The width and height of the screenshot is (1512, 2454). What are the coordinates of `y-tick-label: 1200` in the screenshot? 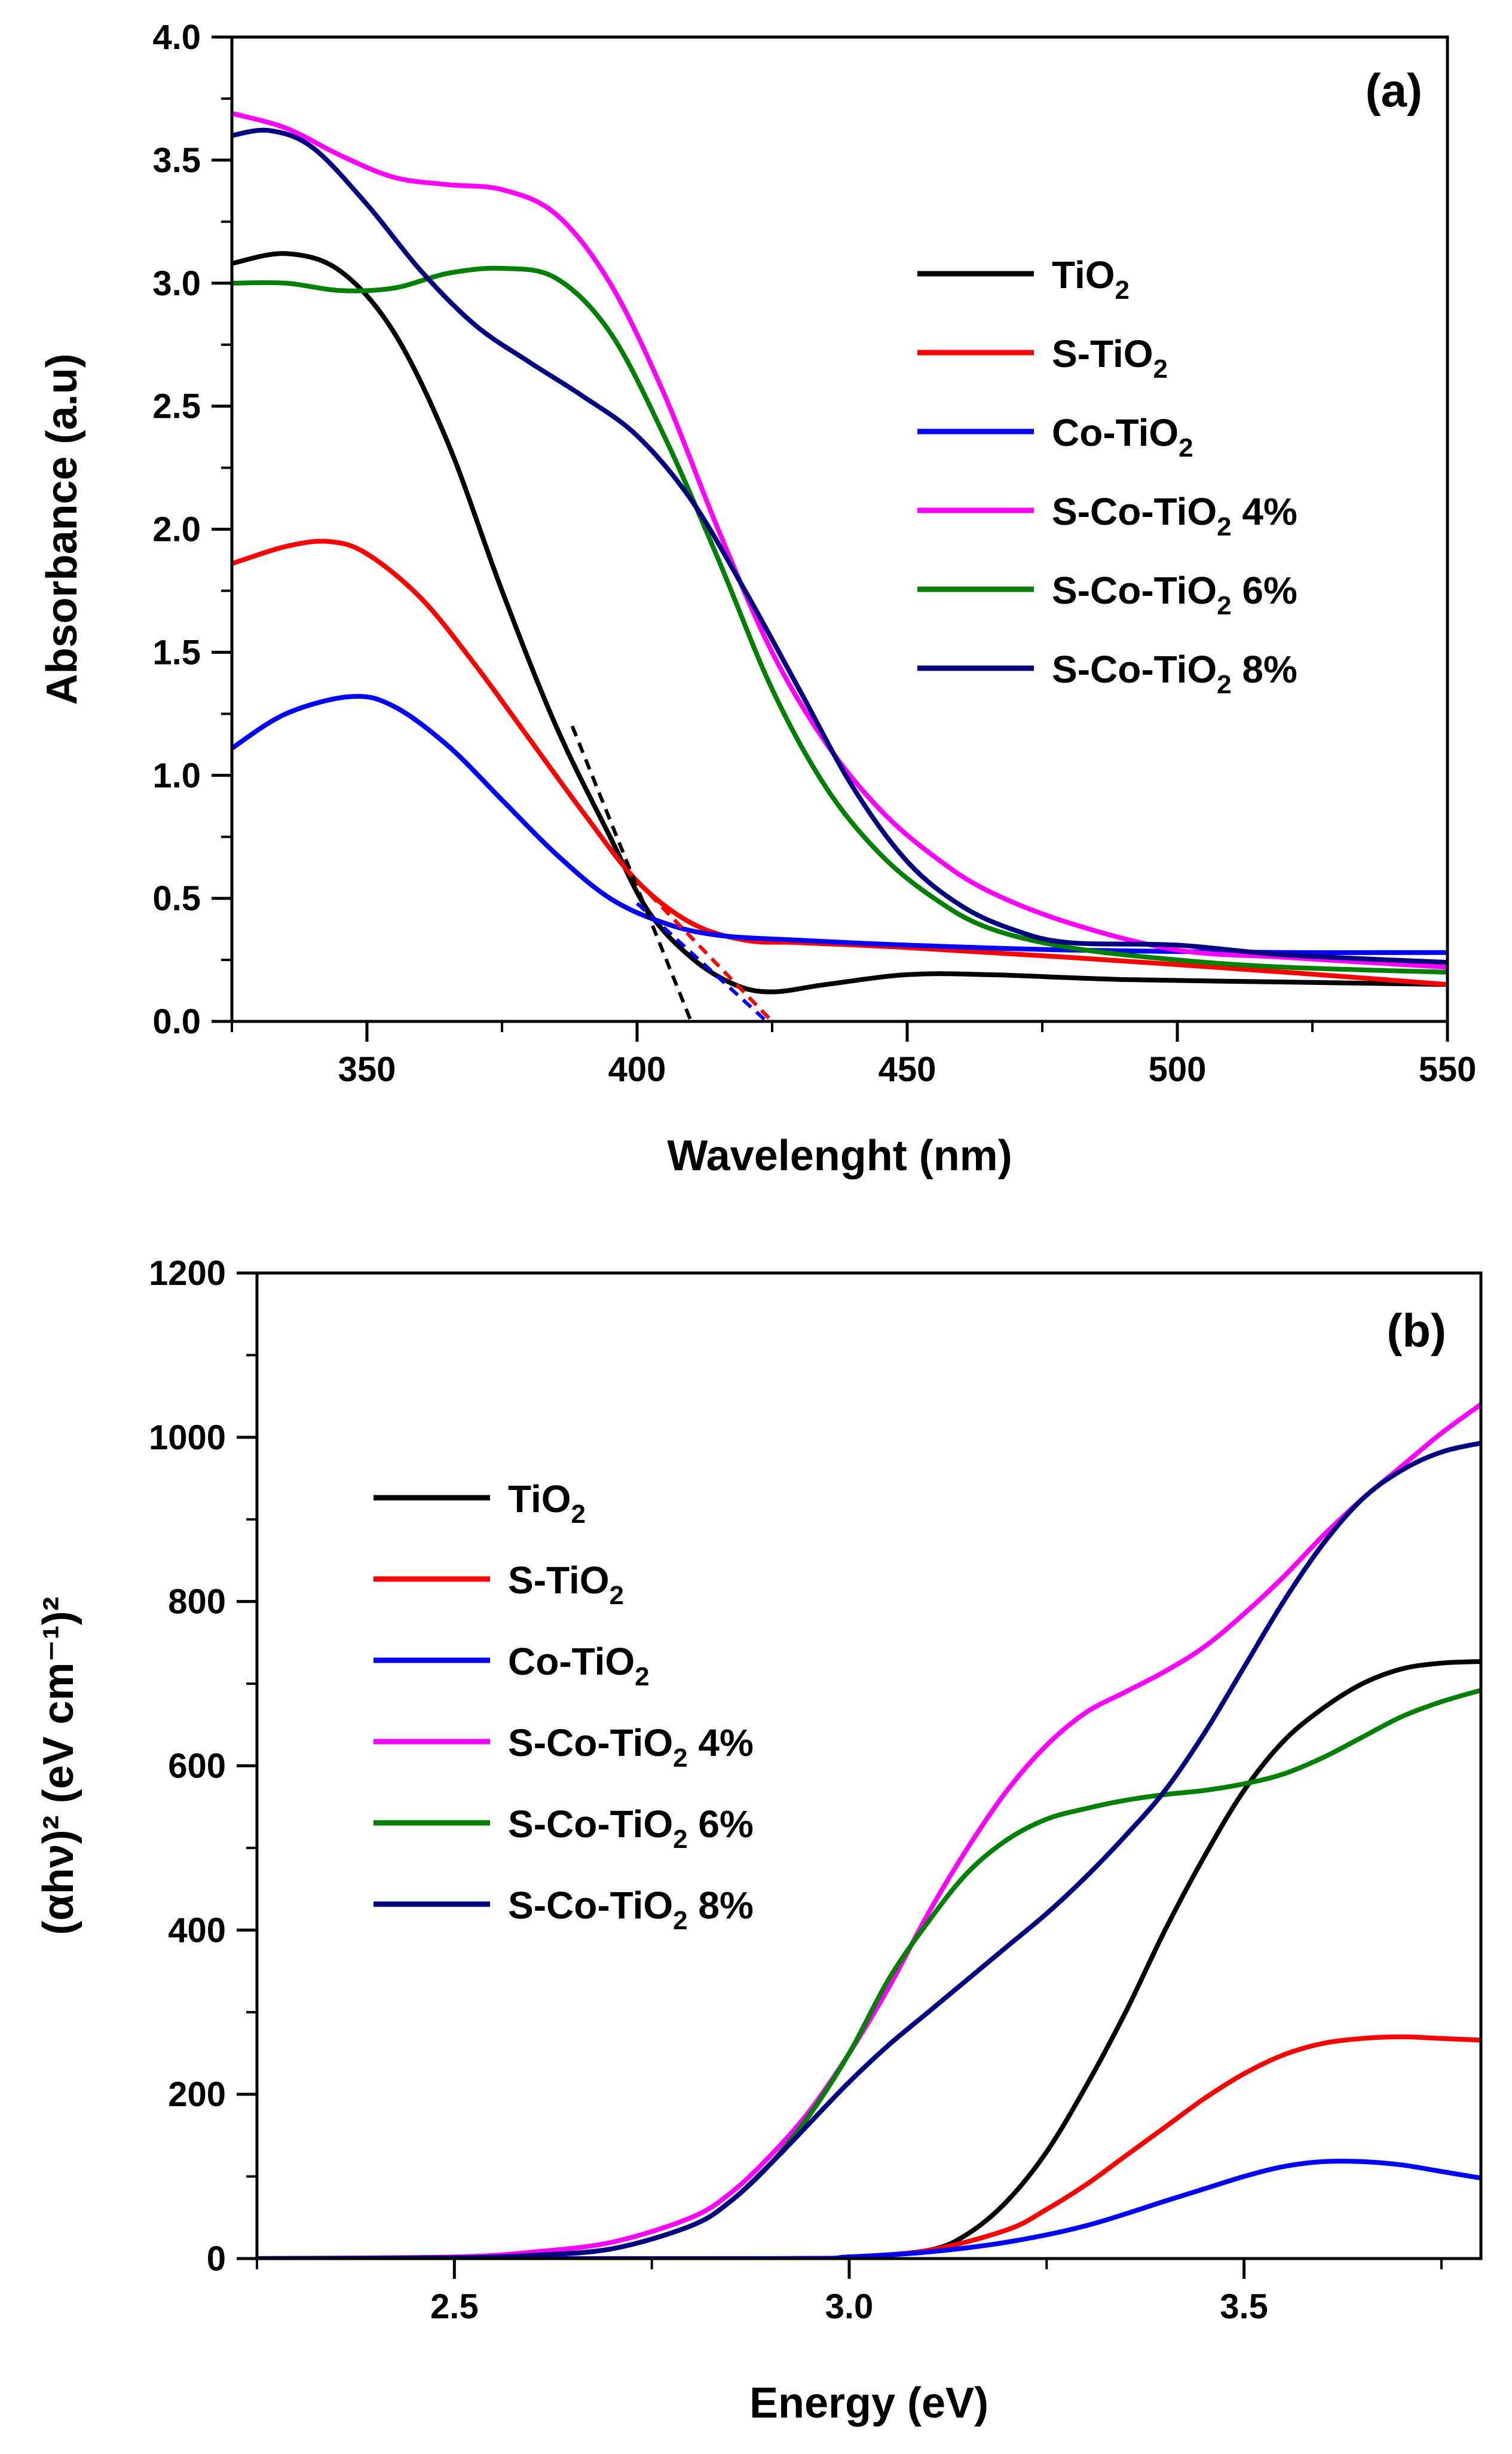 It's located at (187, 1274).